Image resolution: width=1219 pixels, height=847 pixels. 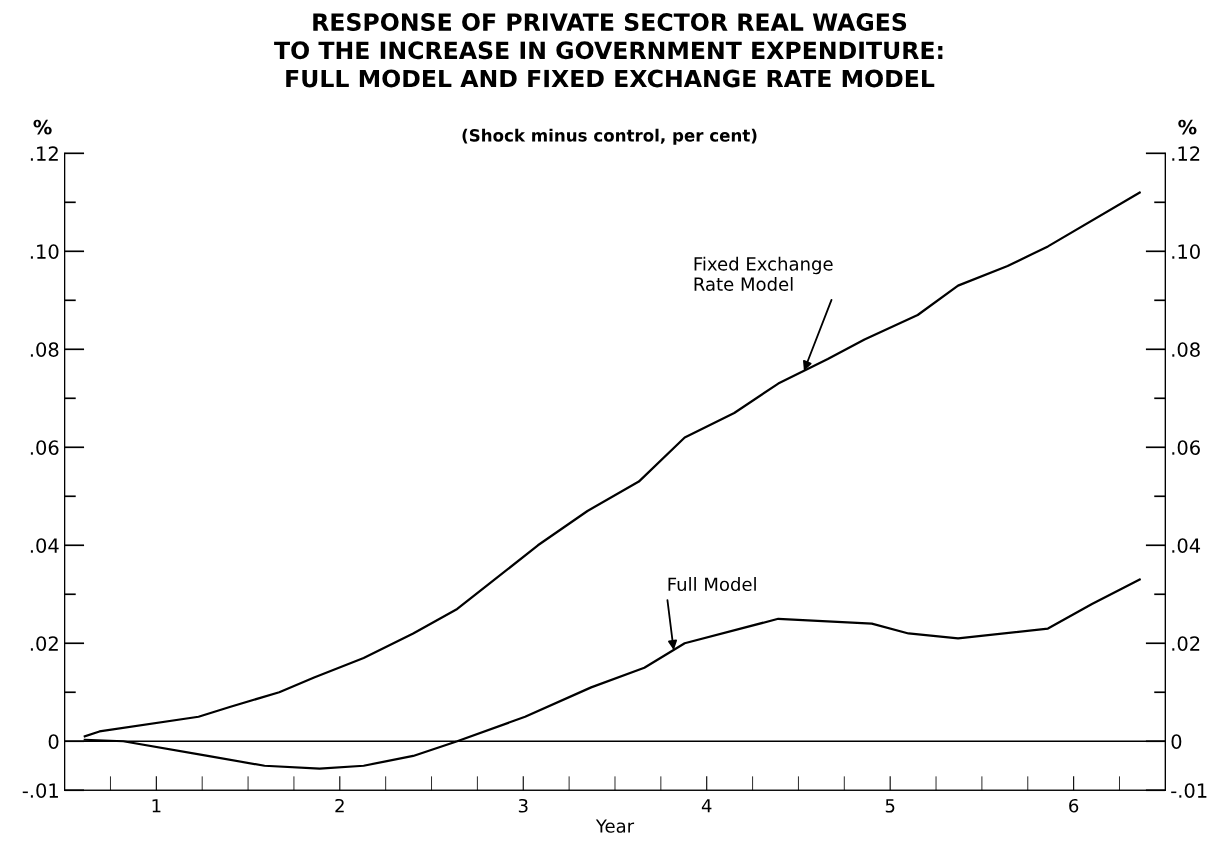 What do you see at coordinates (1186, 349) in the screenshot?
I see `y2-tick-label: .08` at bounding box center [1186, 349].